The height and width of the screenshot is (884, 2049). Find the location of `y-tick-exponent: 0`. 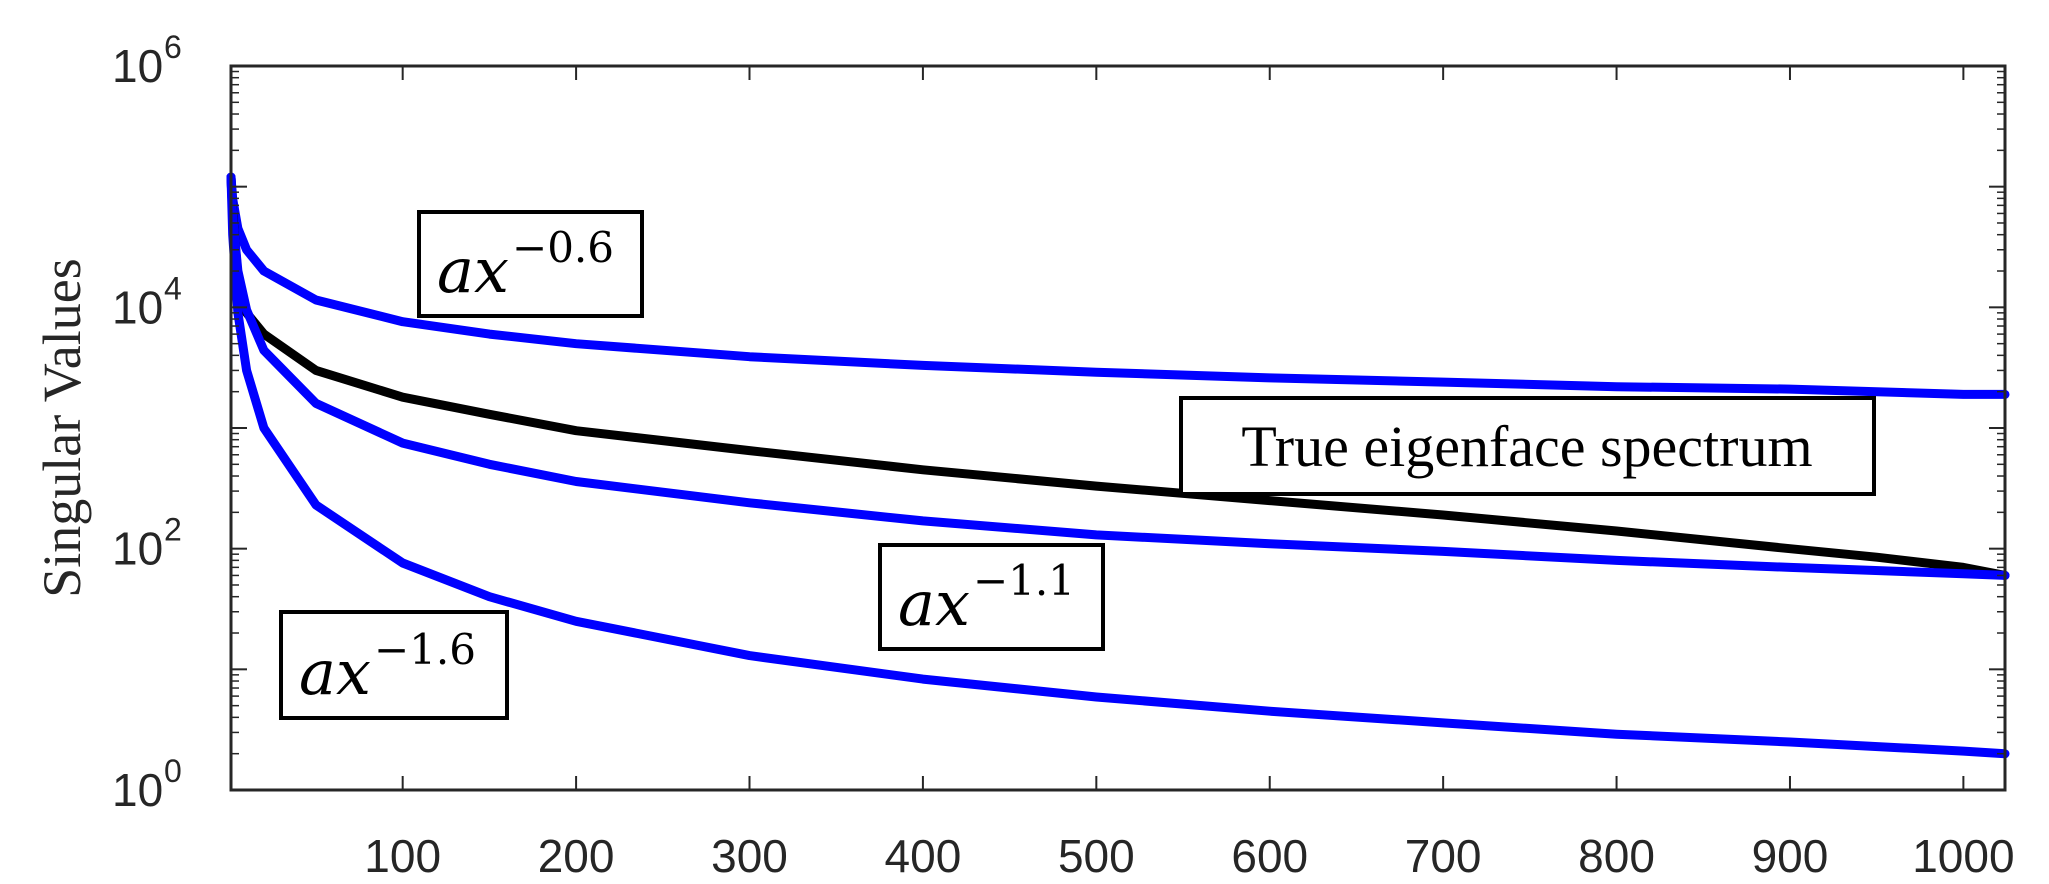

y-tick-exponent: 0 is located at coordinates (173, 771).